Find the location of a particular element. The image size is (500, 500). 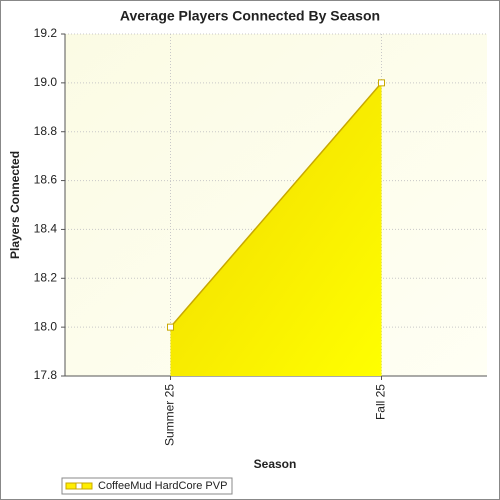

y-tick-label: 18.4 is located at coordinates (46, 229).